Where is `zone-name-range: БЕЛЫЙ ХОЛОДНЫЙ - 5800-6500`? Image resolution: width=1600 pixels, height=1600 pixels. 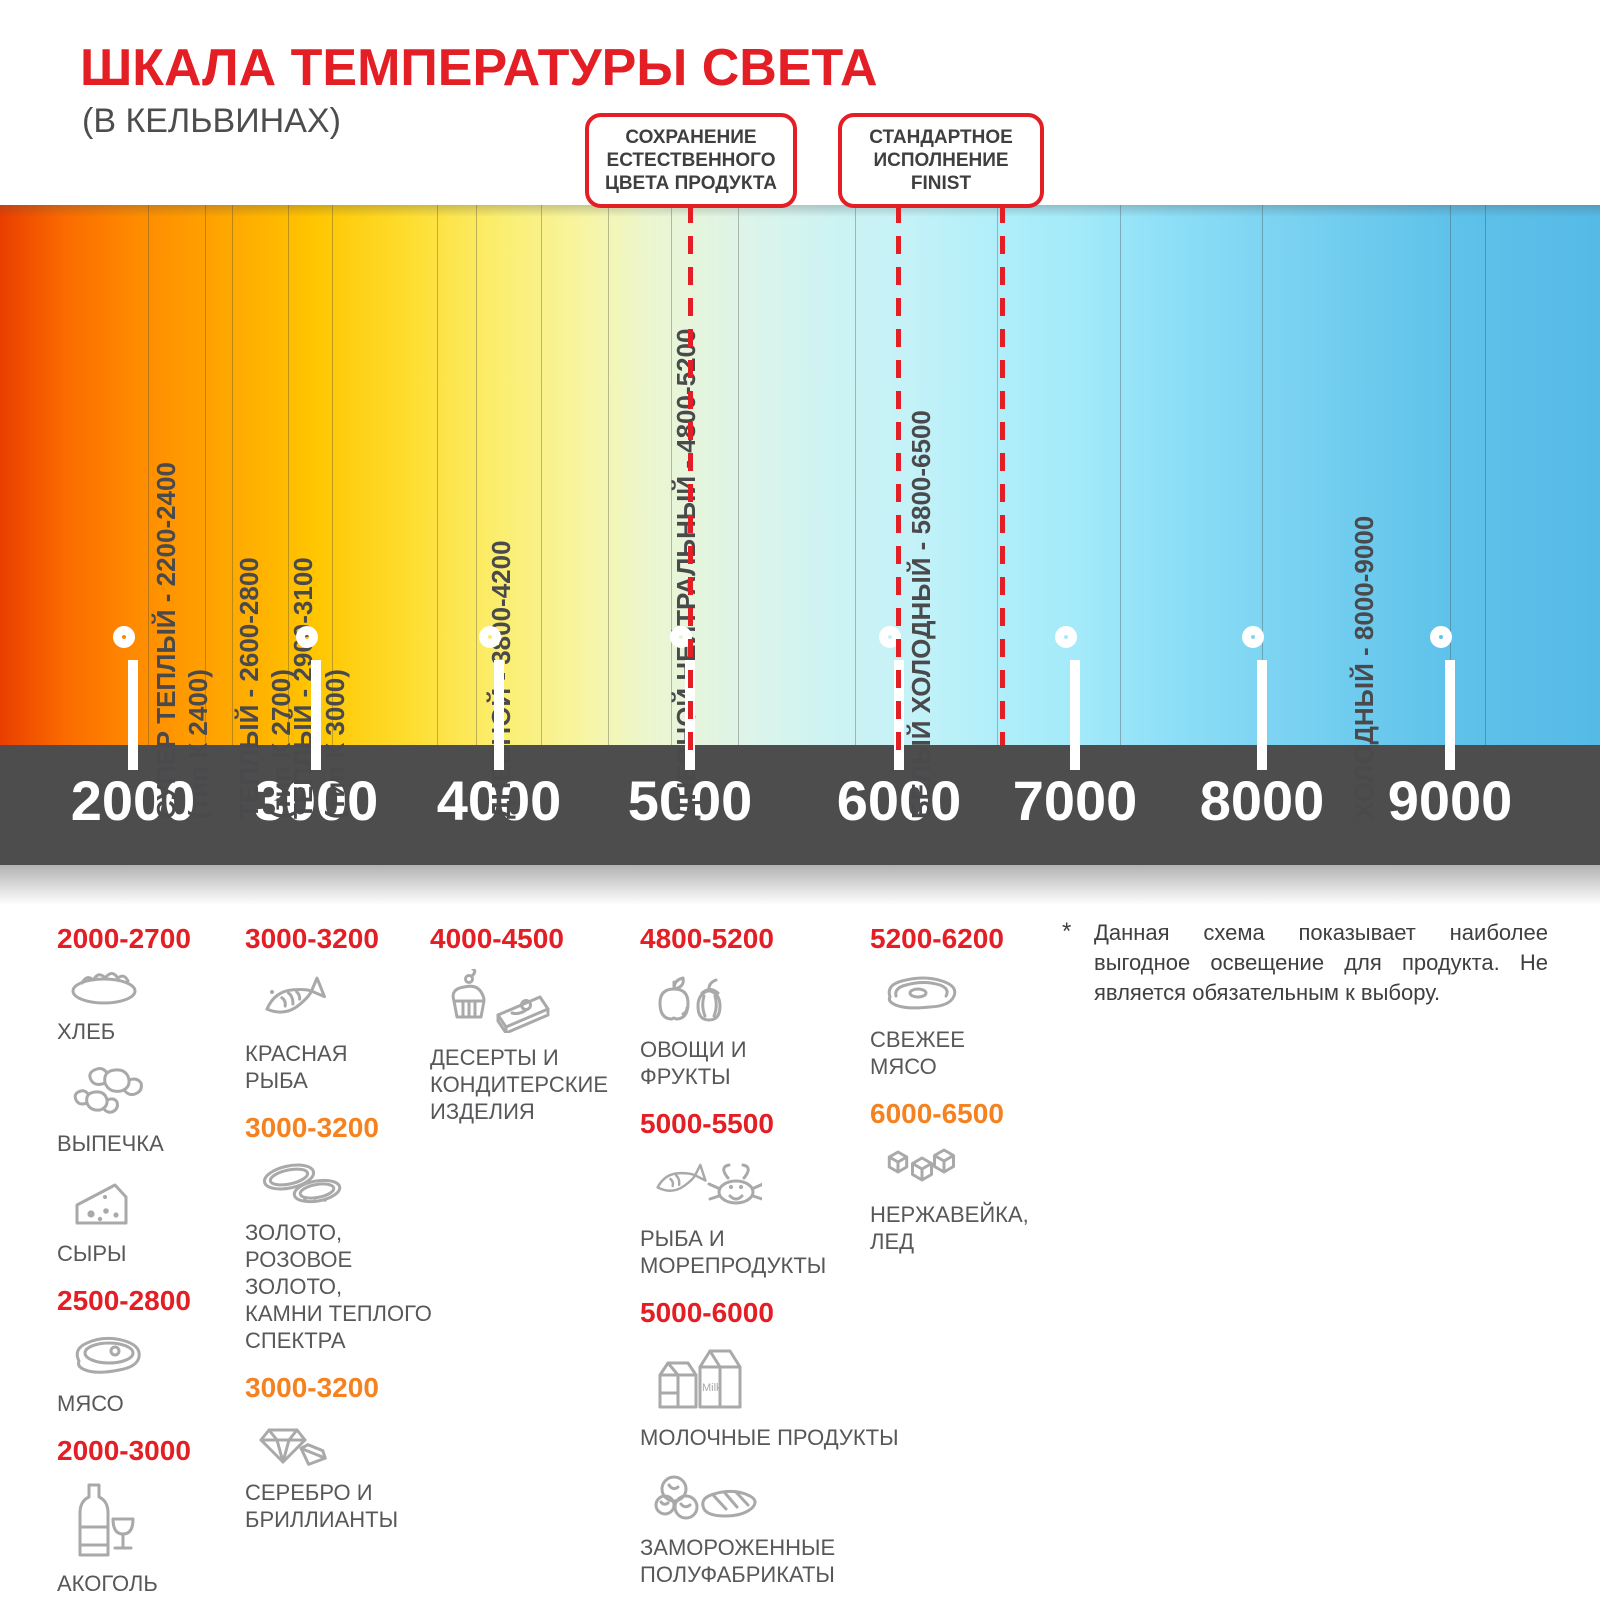 zone-name-range: БЕЛЫЙ ХОЛОДНЫЙ - 5800-6500 is located at coordinates (921, 614).